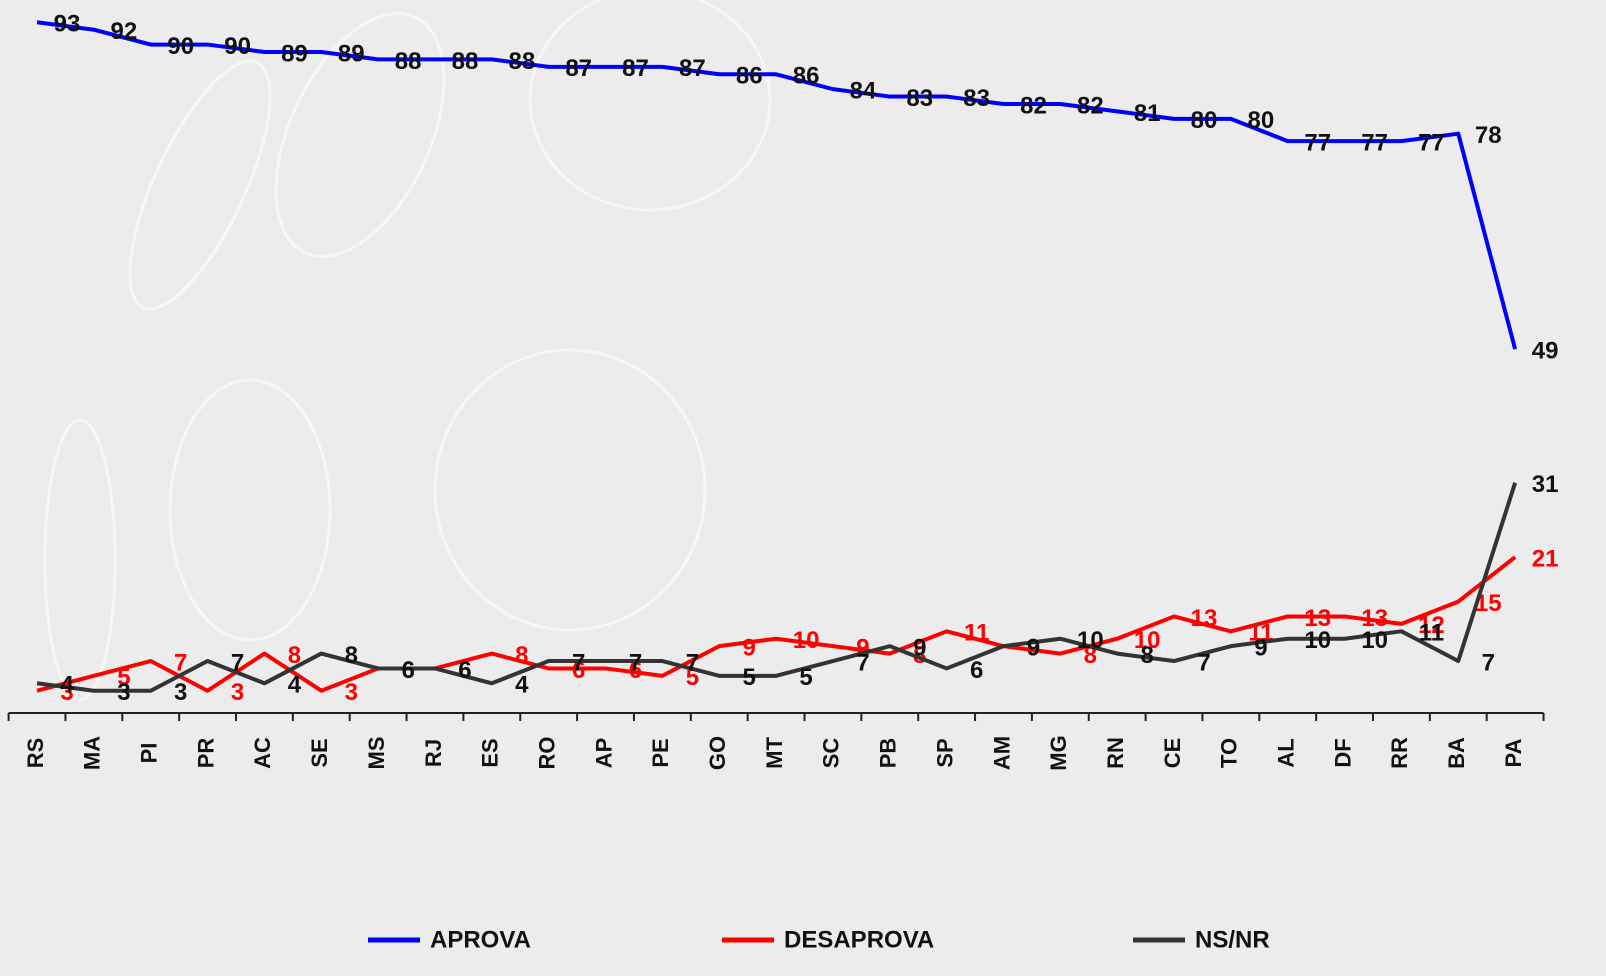  I want to click on series-line, so click(776, 624).